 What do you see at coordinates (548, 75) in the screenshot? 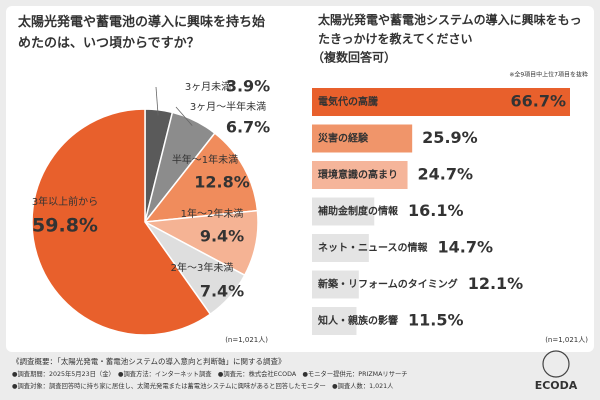
I see `annotation: ※全9項目中上位7項目を抜粋` at bounding box center [548, 75].